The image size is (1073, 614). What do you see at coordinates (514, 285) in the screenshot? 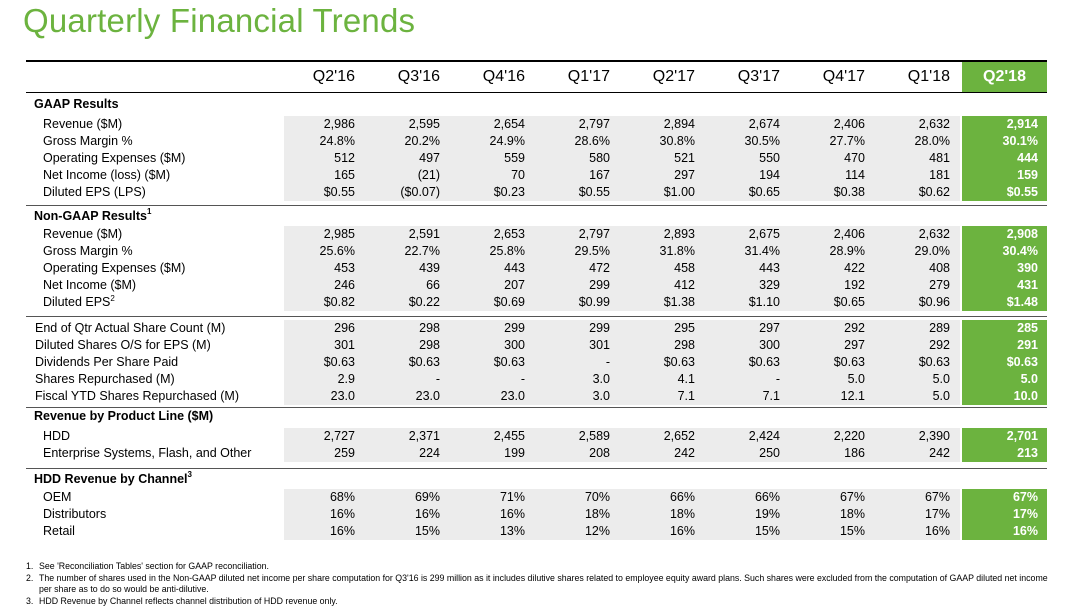
I see `table-cell: 207` at bounding box center [514, 285].